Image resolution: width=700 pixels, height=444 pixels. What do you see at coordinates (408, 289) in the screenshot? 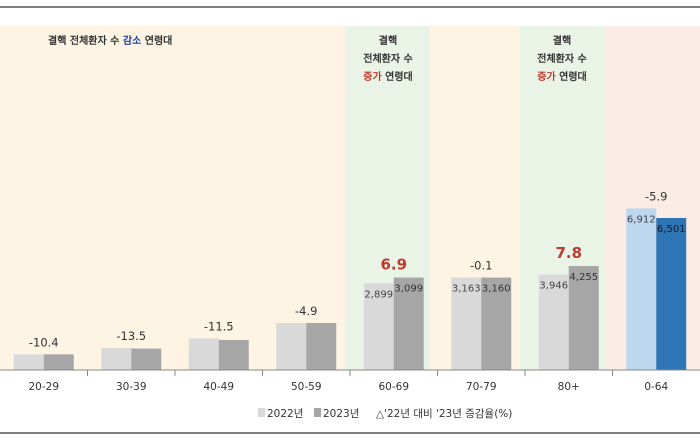
I see `value-label-2023-60-69: 3,099` at bounding box center [408, 289].